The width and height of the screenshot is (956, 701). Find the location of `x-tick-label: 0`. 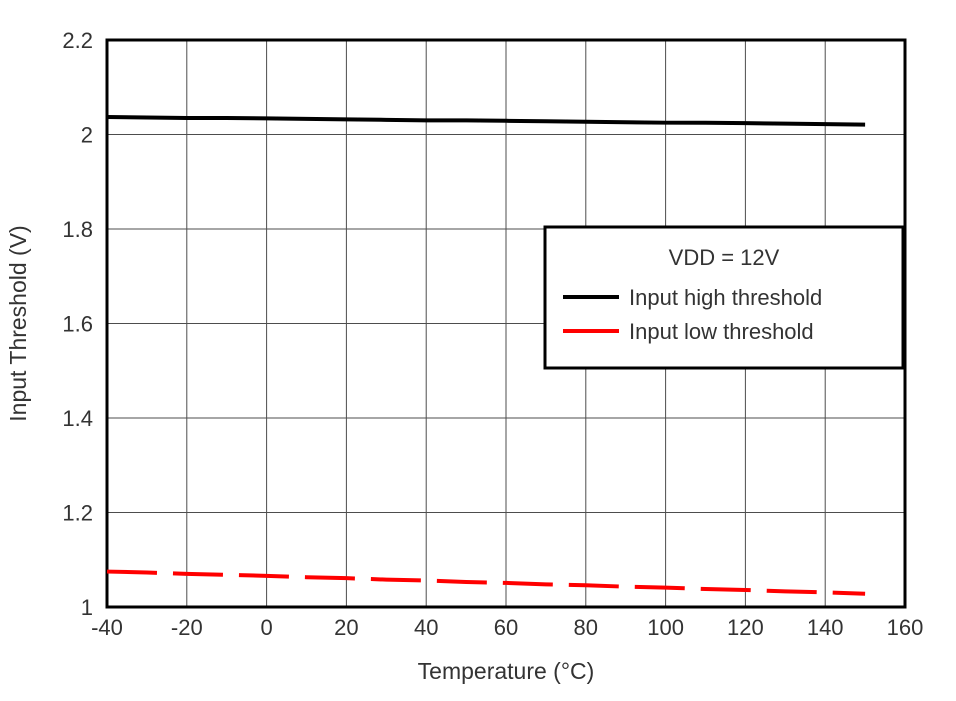

x-tick-label: 0 is located at coordinates (266, 627).